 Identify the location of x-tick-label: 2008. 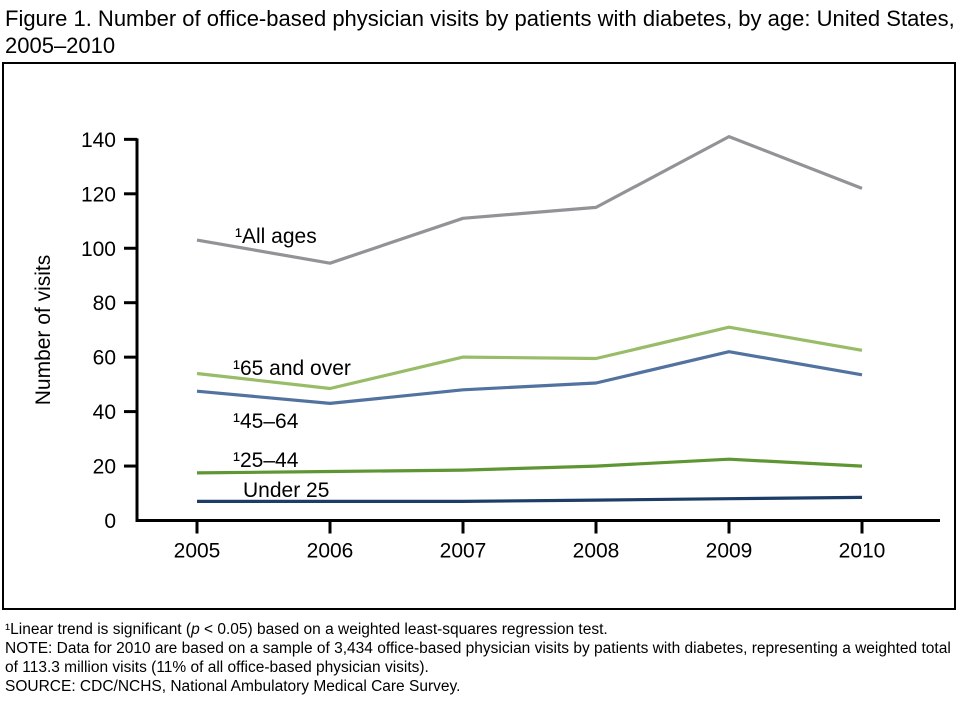
(596, 551).